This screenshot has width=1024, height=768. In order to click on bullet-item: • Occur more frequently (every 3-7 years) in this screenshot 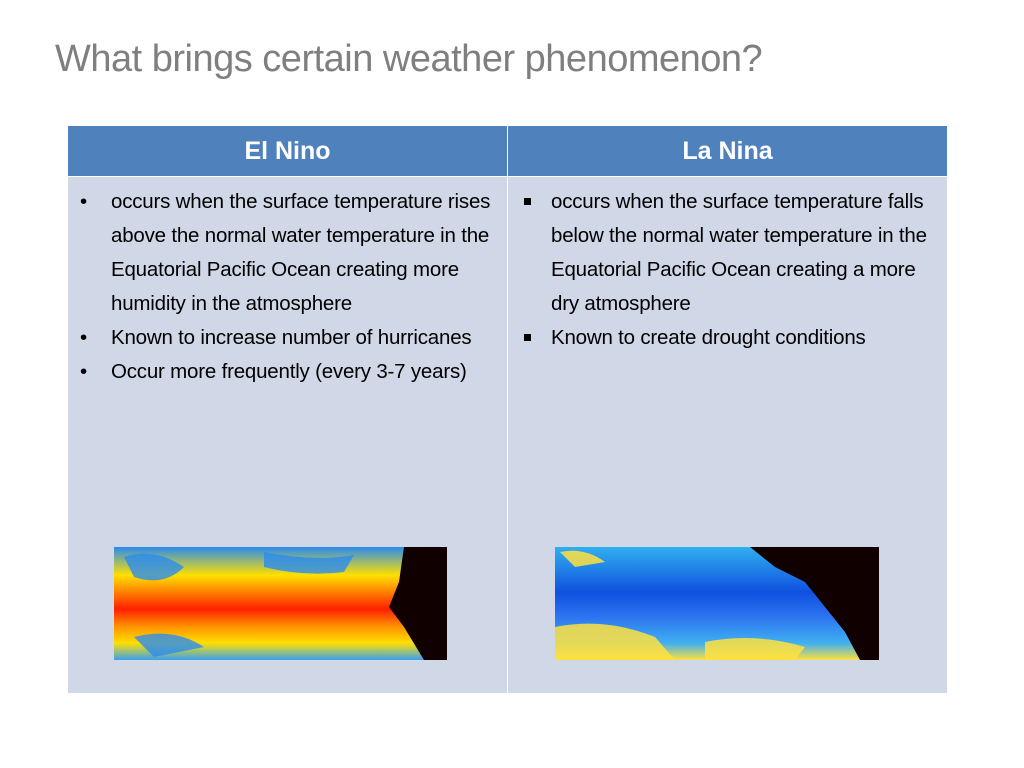, I will do `click(283, 372)`.